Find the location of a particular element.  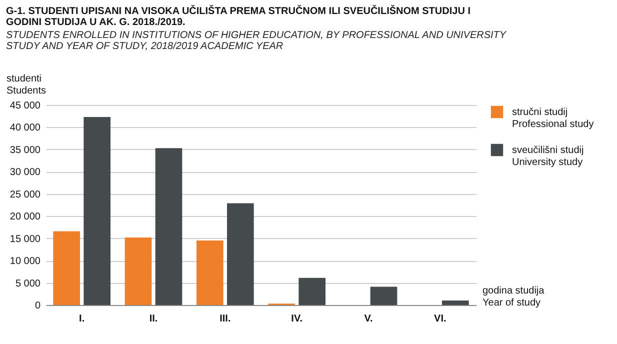

x-tick-label: III. is located at coordinates (225, 319).